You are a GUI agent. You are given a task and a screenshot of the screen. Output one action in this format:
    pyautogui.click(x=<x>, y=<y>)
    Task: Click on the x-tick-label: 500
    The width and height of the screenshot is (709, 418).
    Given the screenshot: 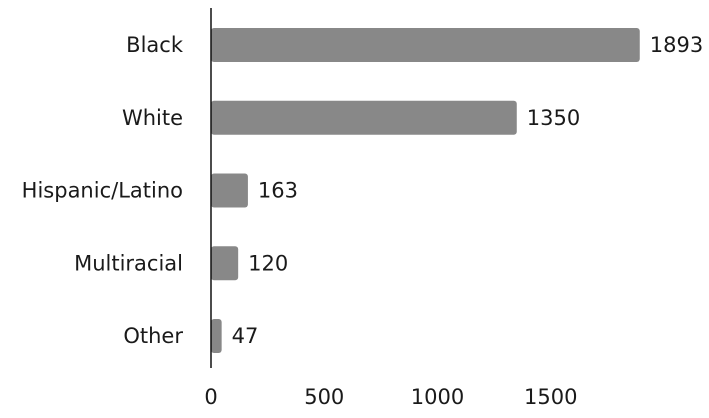 What is the action you would take?
    pyautogui.click(x=324, y=397)
    